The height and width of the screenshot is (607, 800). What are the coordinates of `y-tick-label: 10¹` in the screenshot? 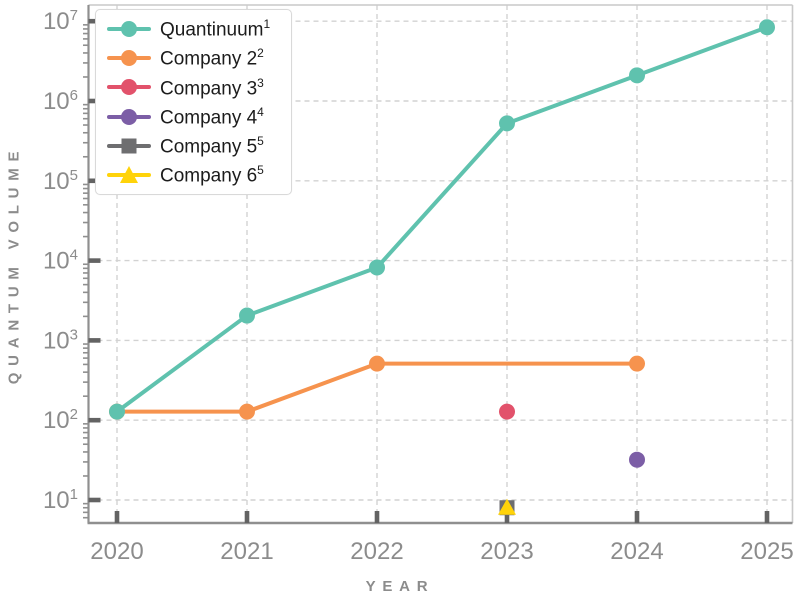 It's located at (60, 500).